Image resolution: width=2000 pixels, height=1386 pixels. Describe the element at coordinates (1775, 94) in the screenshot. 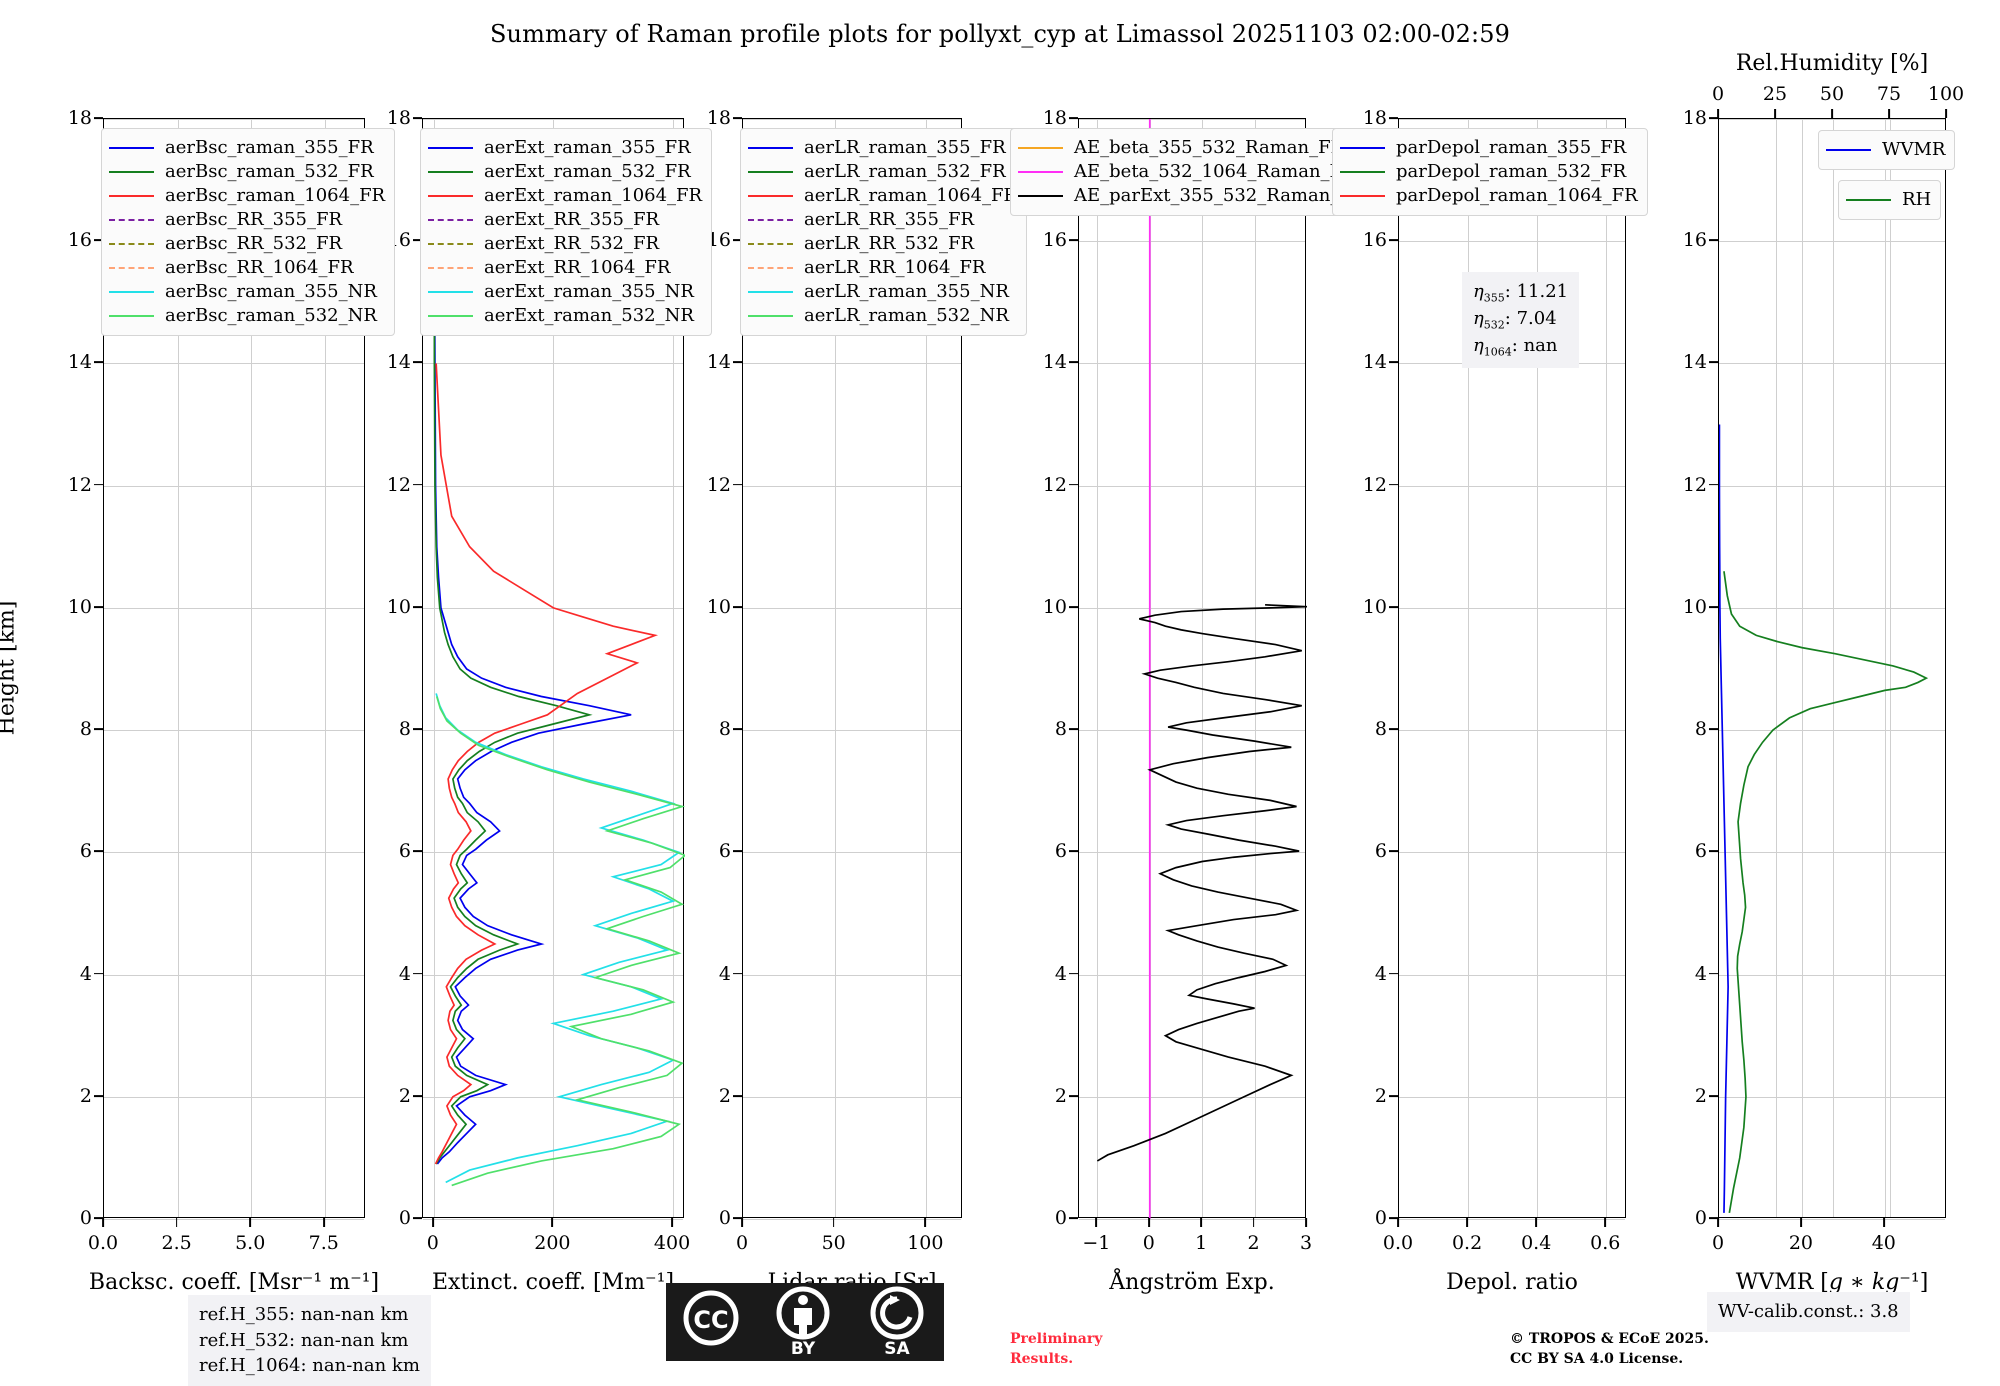

I see `top-xtick-label: 25` at that location.